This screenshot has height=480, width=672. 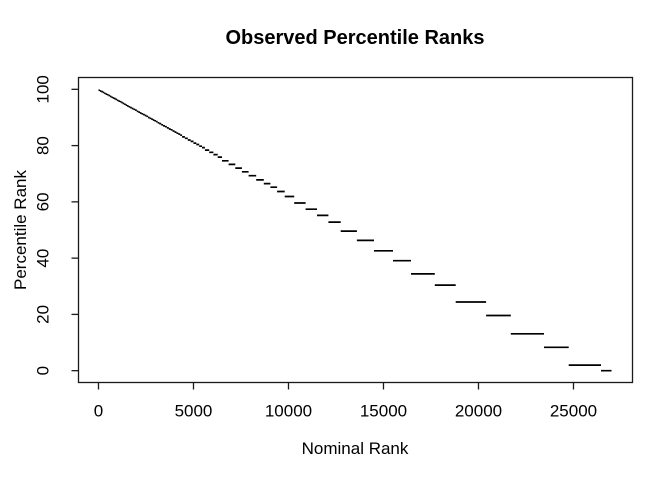 I want to click on x-tick-label: 25000, so click(x=573, y=411).